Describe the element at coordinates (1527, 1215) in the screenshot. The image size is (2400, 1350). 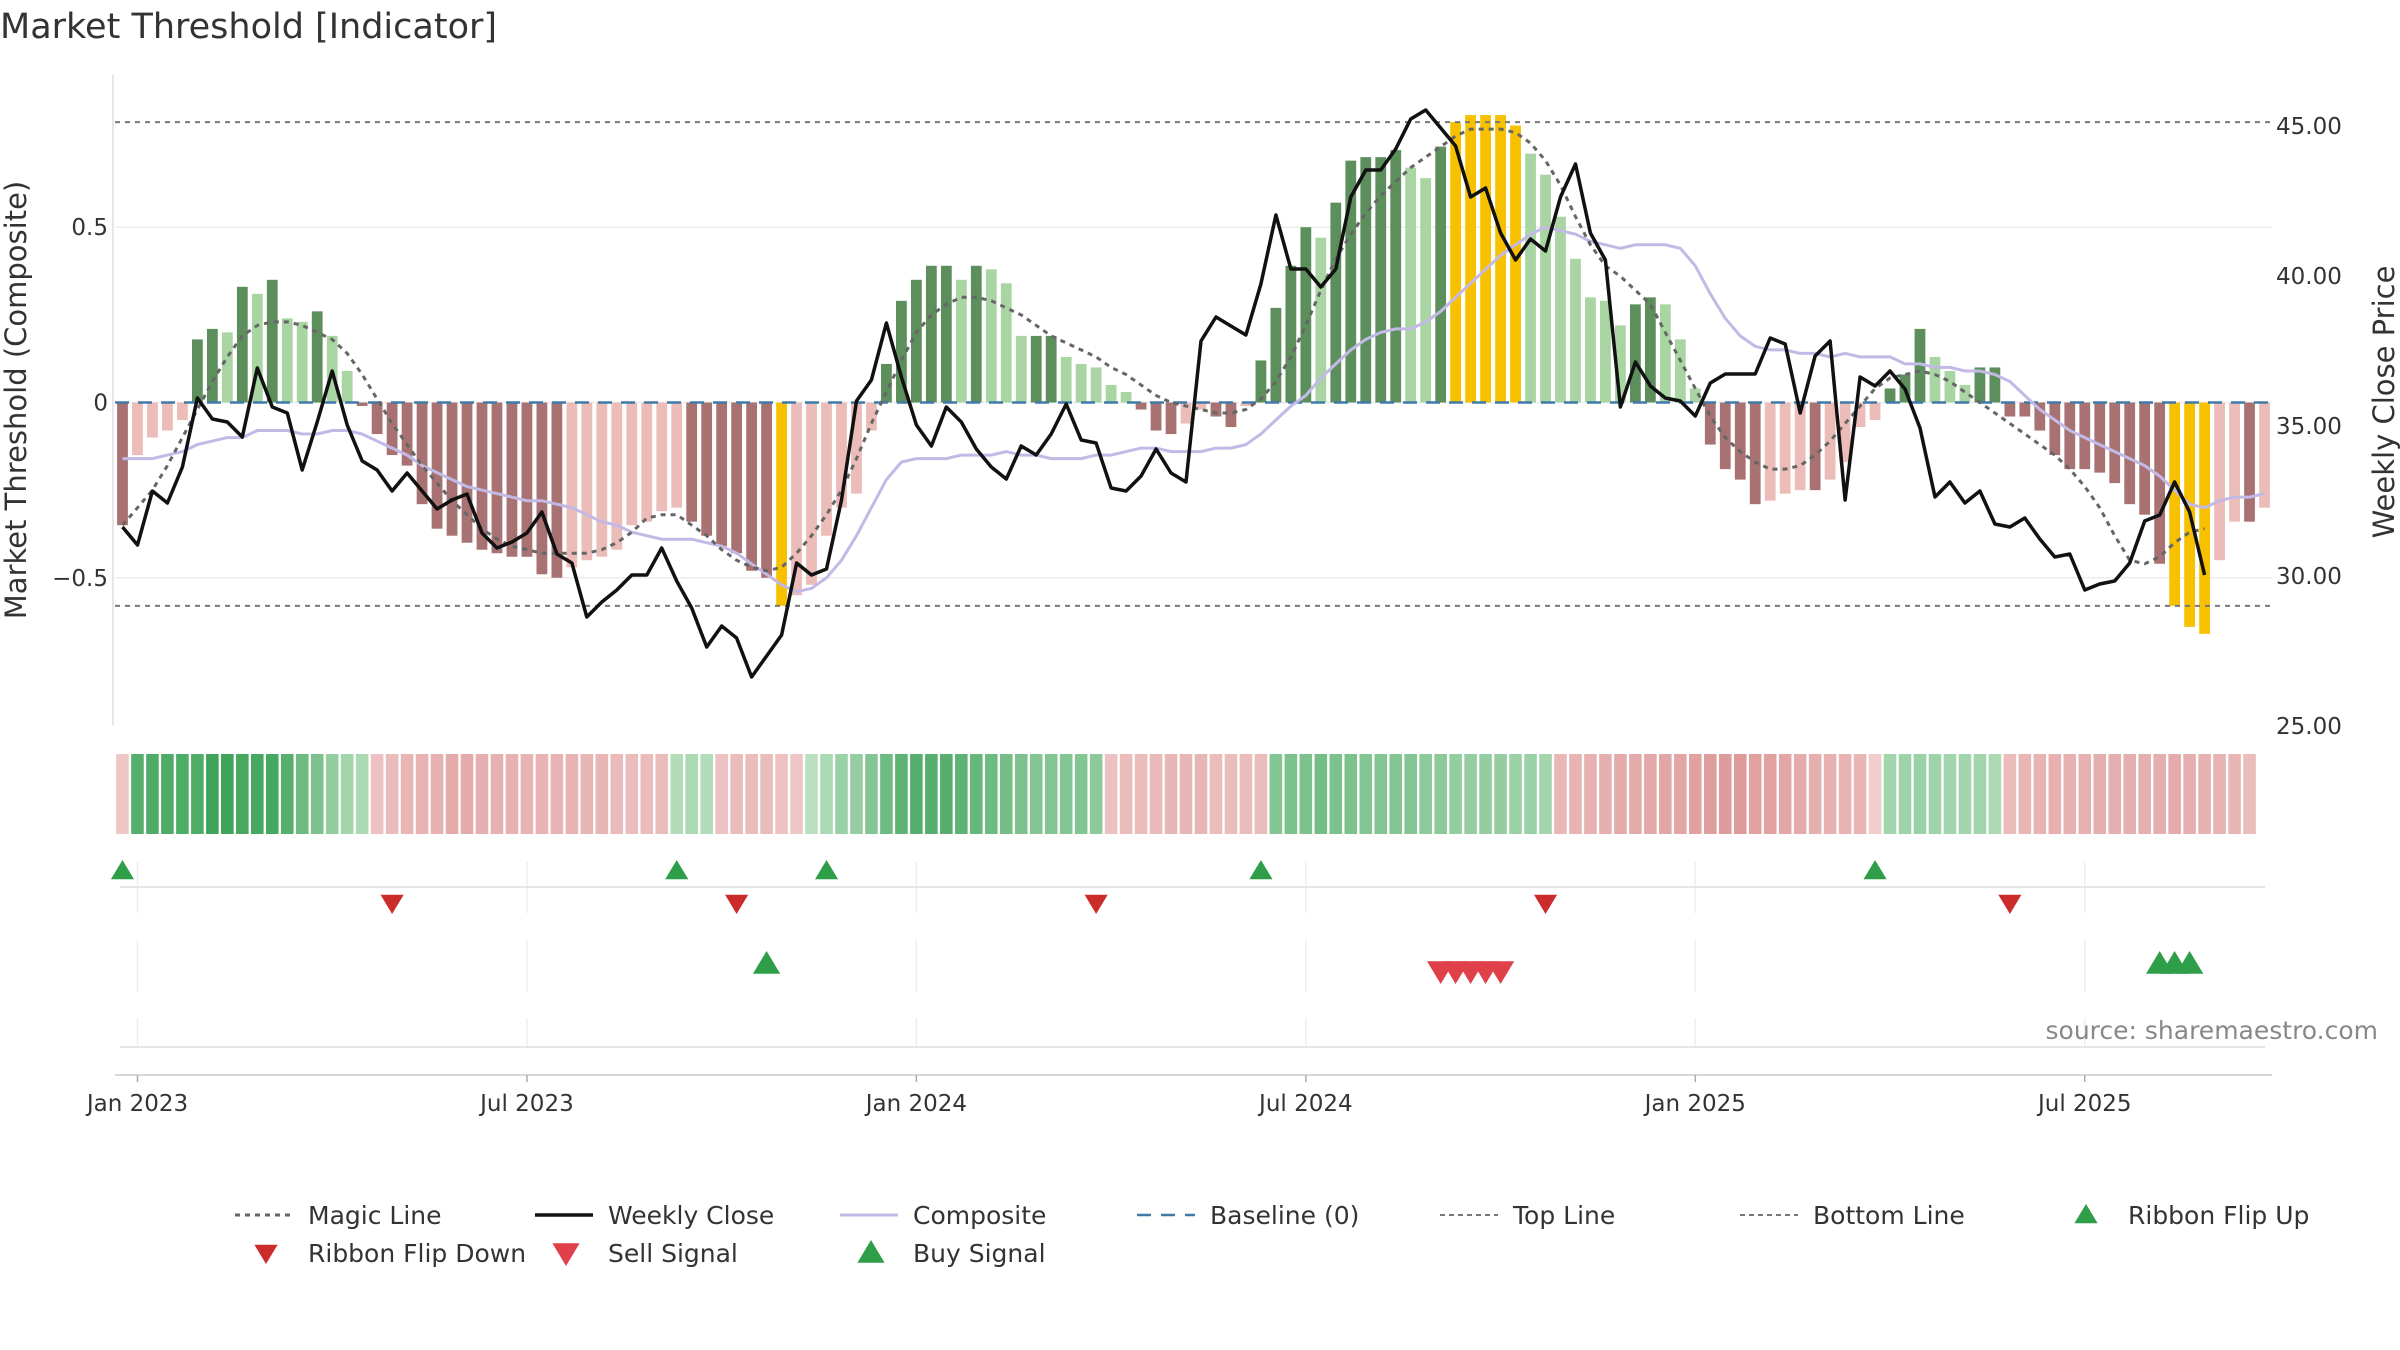
I see `legend-item-top: Top Line` at that location.